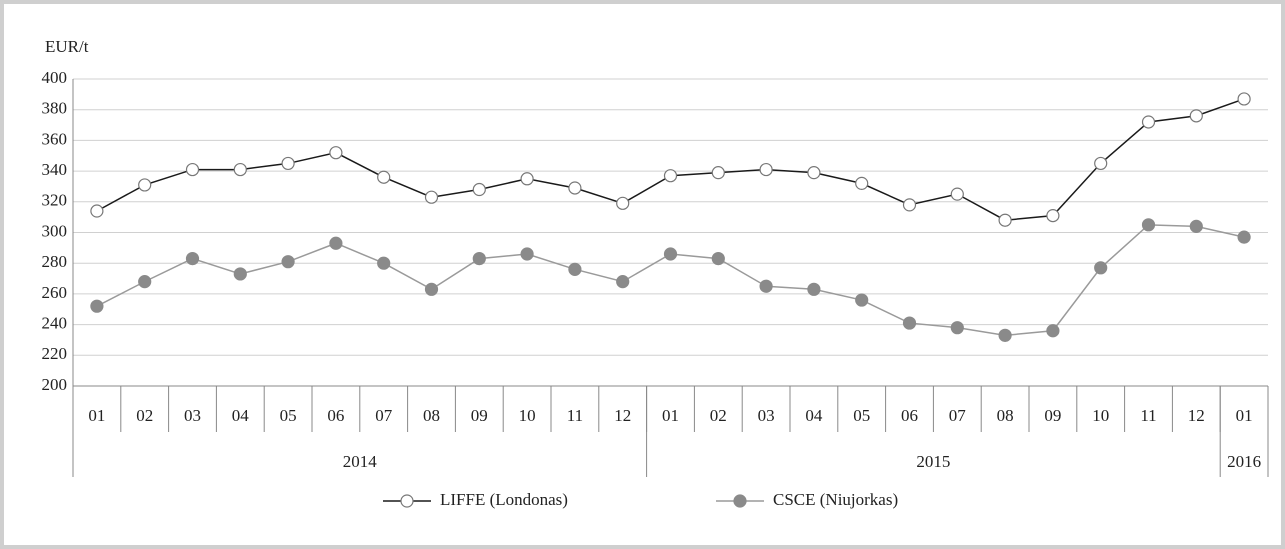 Image resolution: width=1285 pixels, height=549 pixels. I want to click on y-tick-label: 340, so click(55, 169).